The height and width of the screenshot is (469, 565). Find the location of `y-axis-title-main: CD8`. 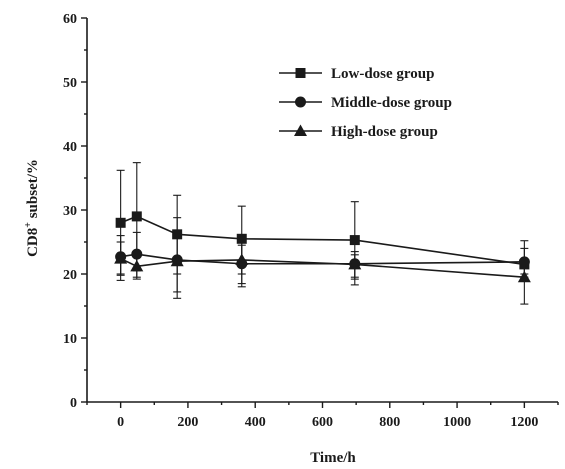

y-axis-title-main: CD8 is located at coordinates (33, 242).